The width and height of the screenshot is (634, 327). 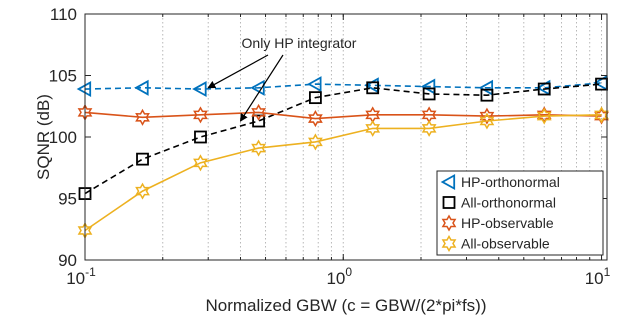 I want to click on legend-item: HP-observable, so click(x=497, y=223).